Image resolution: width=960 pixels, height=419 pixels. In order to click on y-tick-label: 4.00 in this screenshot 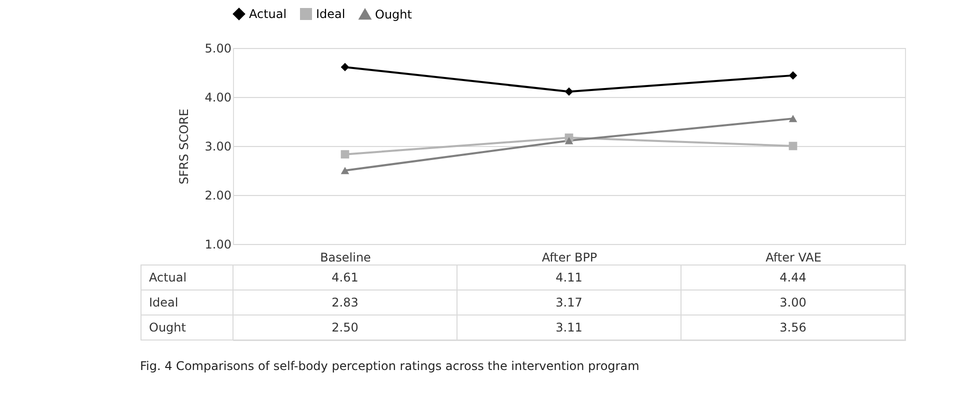, I will do `click(218, 97)`.